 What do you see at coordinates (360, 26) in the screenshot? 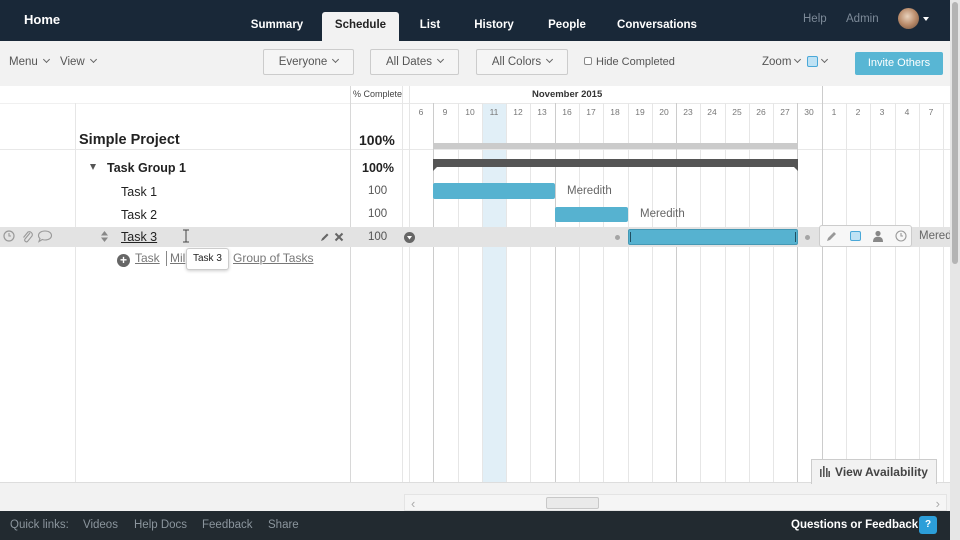
I see `tab-schedule: Schedule` at bounding box center [360, 26].